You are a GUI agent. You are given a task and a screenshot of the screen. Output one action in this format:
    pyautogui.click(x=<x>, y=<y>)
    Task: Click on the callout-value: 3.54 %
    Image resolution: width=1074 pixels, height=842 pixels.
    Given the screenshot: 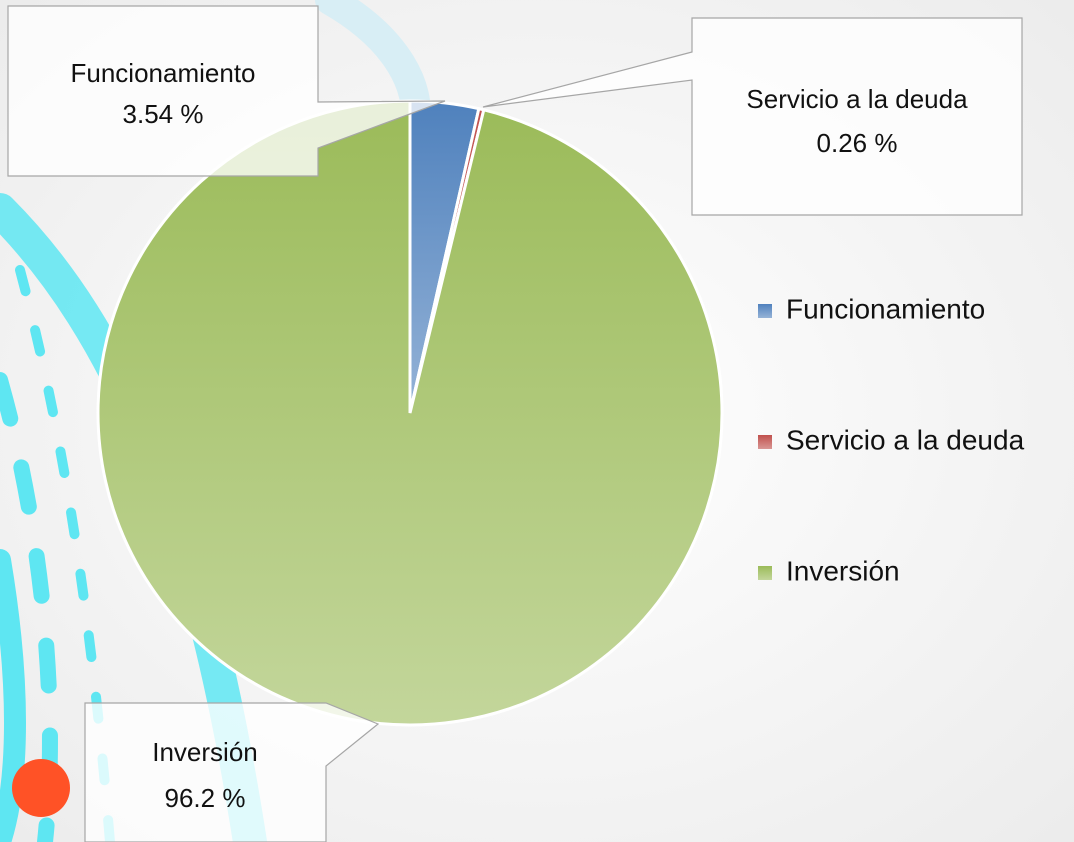 What is the action you would take?
    pyautogui.click(x=163, y=114)
    